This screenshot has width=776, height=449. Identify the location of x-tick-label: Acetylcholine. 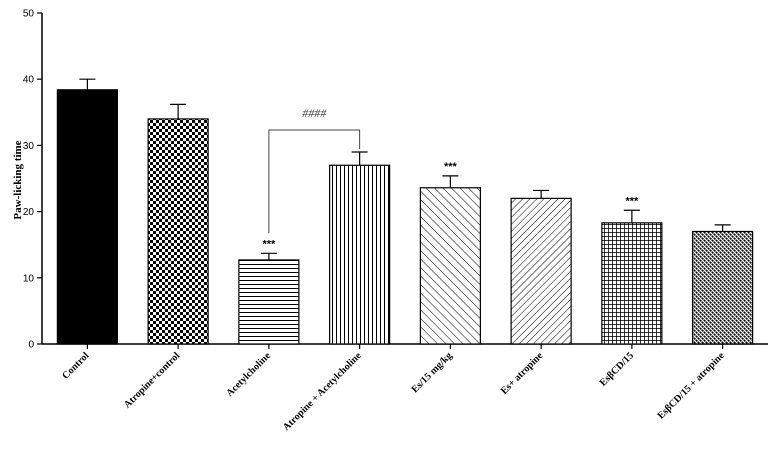
(248, 374).